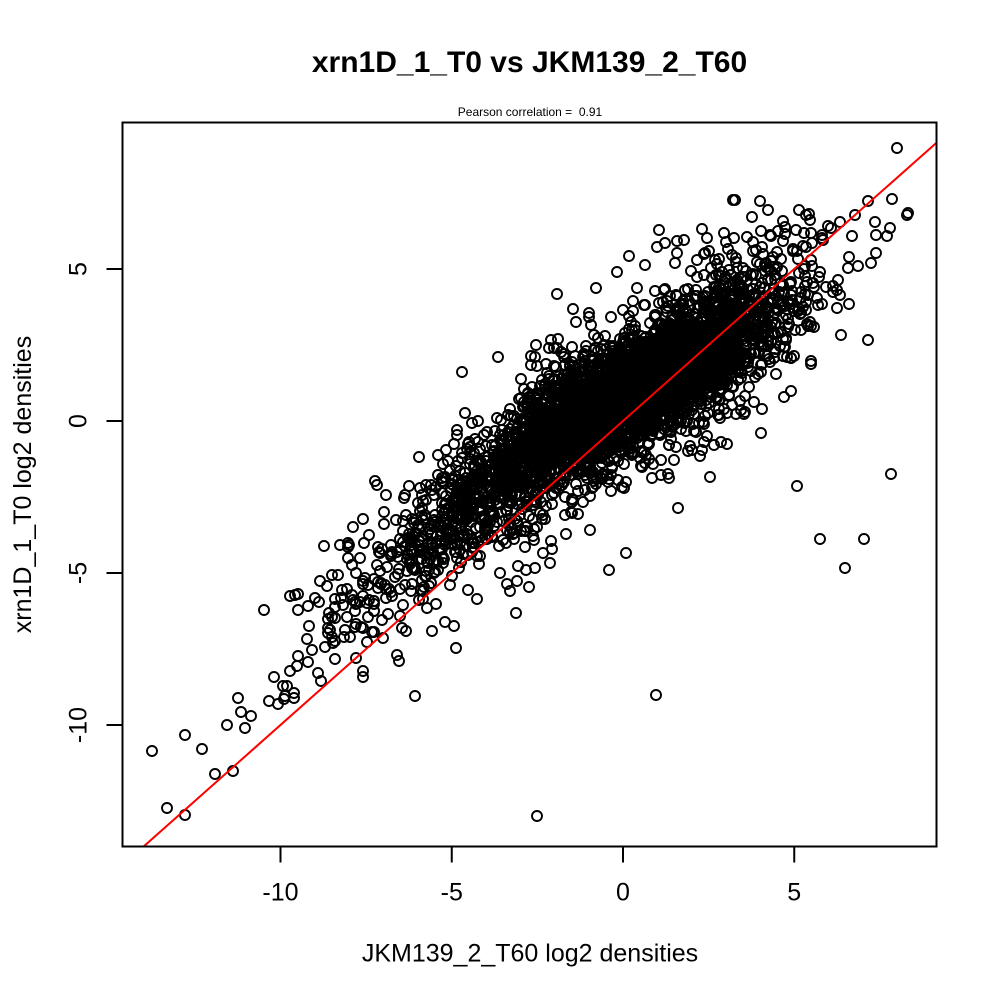 The image size is (1000, 1000). Describe the element at coordinates (23, 484) in the screenshot. I see `svg-text: xrn1D_1_T0 log2 densities` at that location.